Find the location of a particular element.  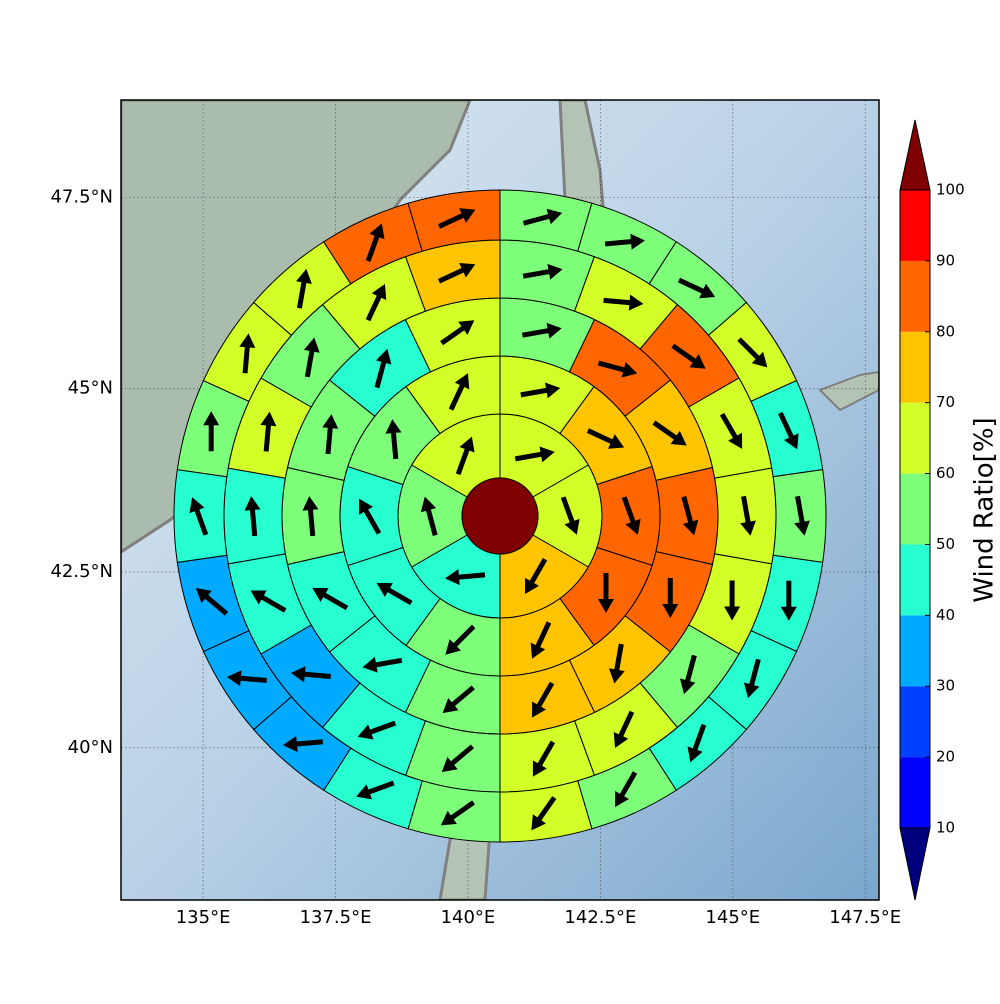

colorbar-outline is located at coordinates (915, 509).